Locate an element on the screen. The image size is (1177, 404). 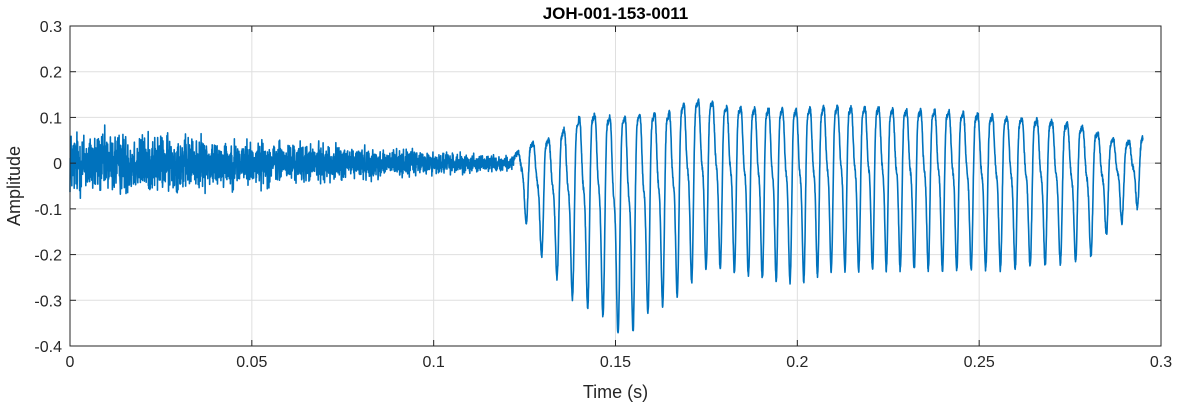
y-tick-label: -0.3 is located at coordinates (48, 301).